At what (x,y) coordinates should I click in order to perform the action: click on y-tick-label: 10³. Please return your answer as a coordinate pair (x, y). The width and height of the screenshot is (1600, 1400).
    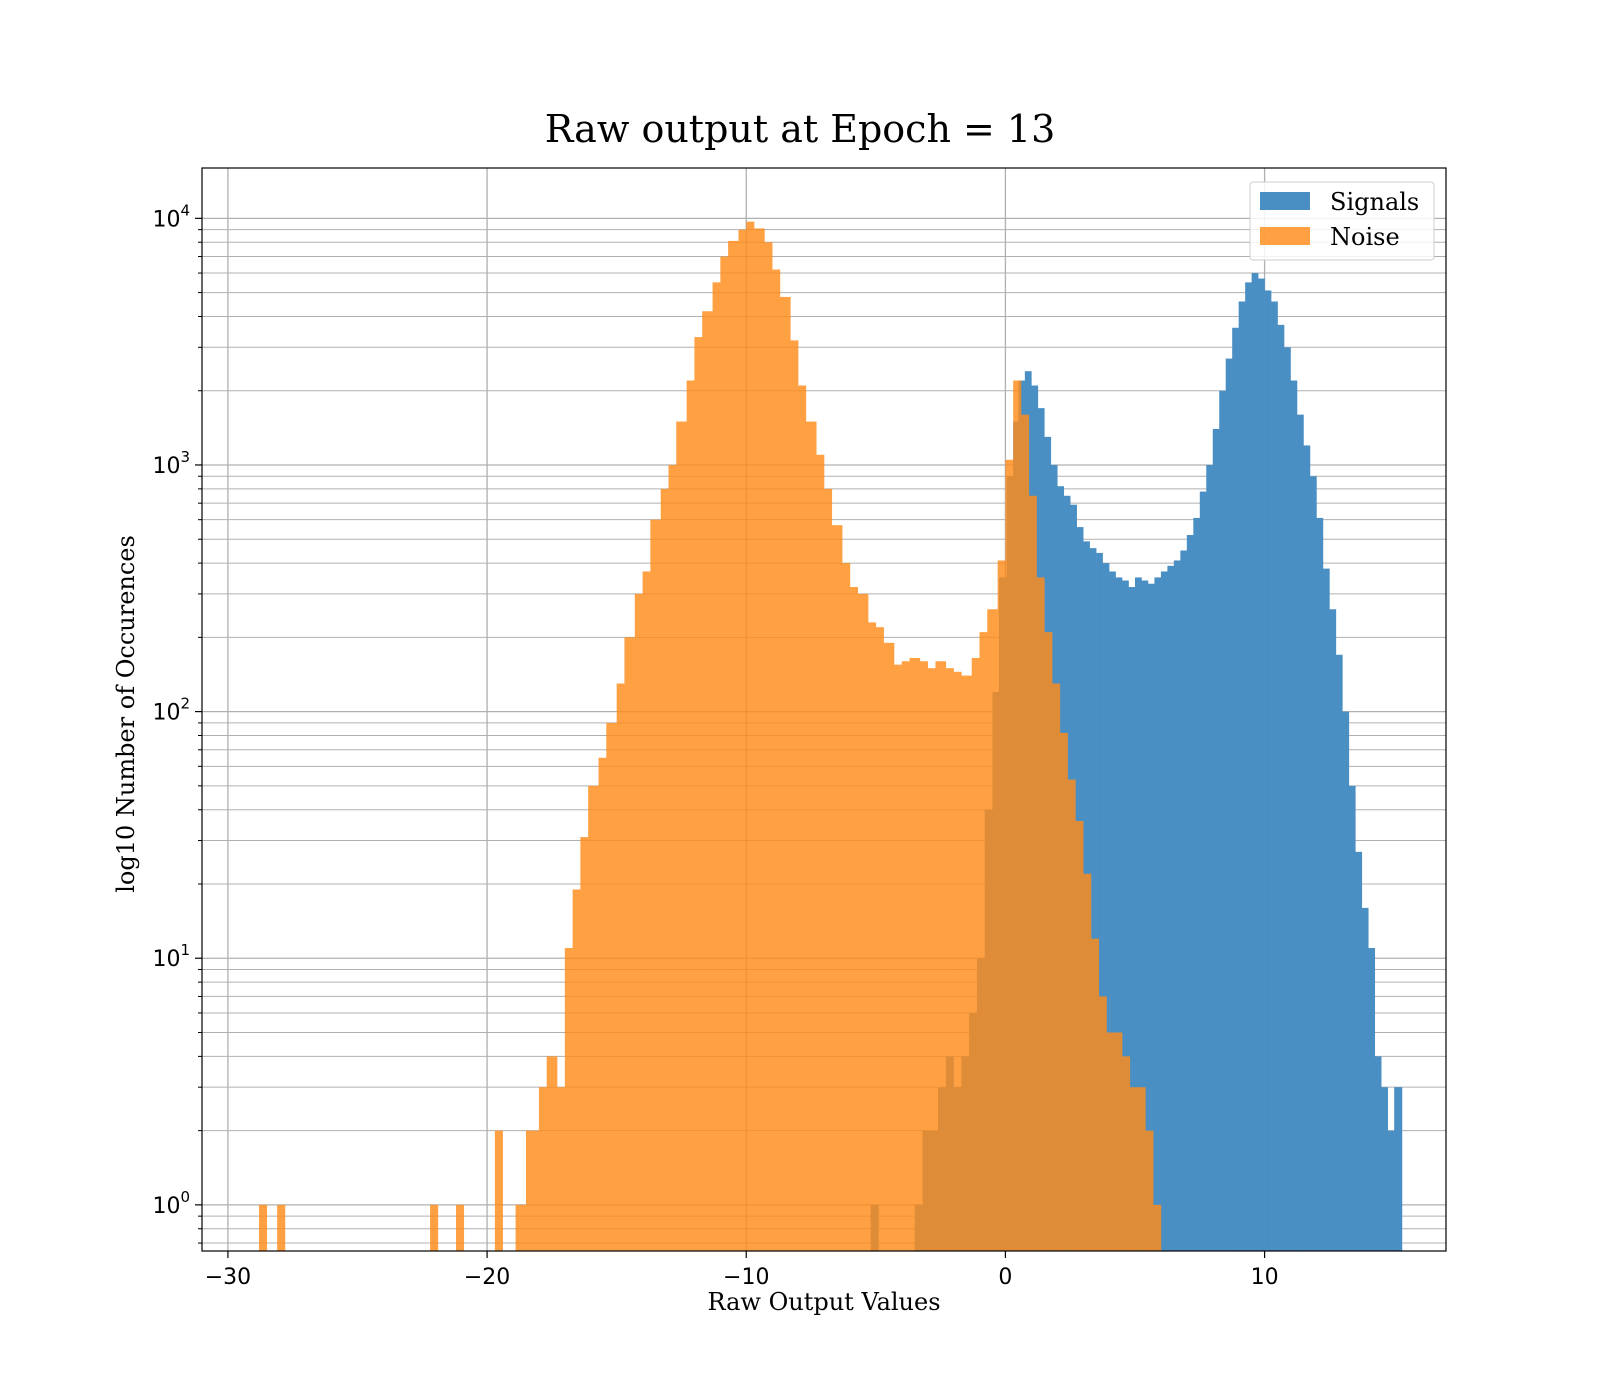
    Looking at the image, I should click on (171, 463).